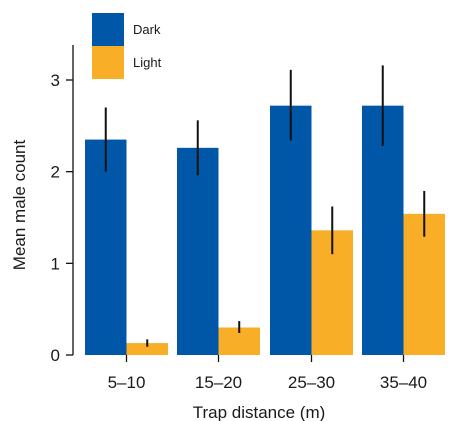 The height and width of the screenshot is (421, 453). I want to click on legend-label-light: Light, so click(147, 62).